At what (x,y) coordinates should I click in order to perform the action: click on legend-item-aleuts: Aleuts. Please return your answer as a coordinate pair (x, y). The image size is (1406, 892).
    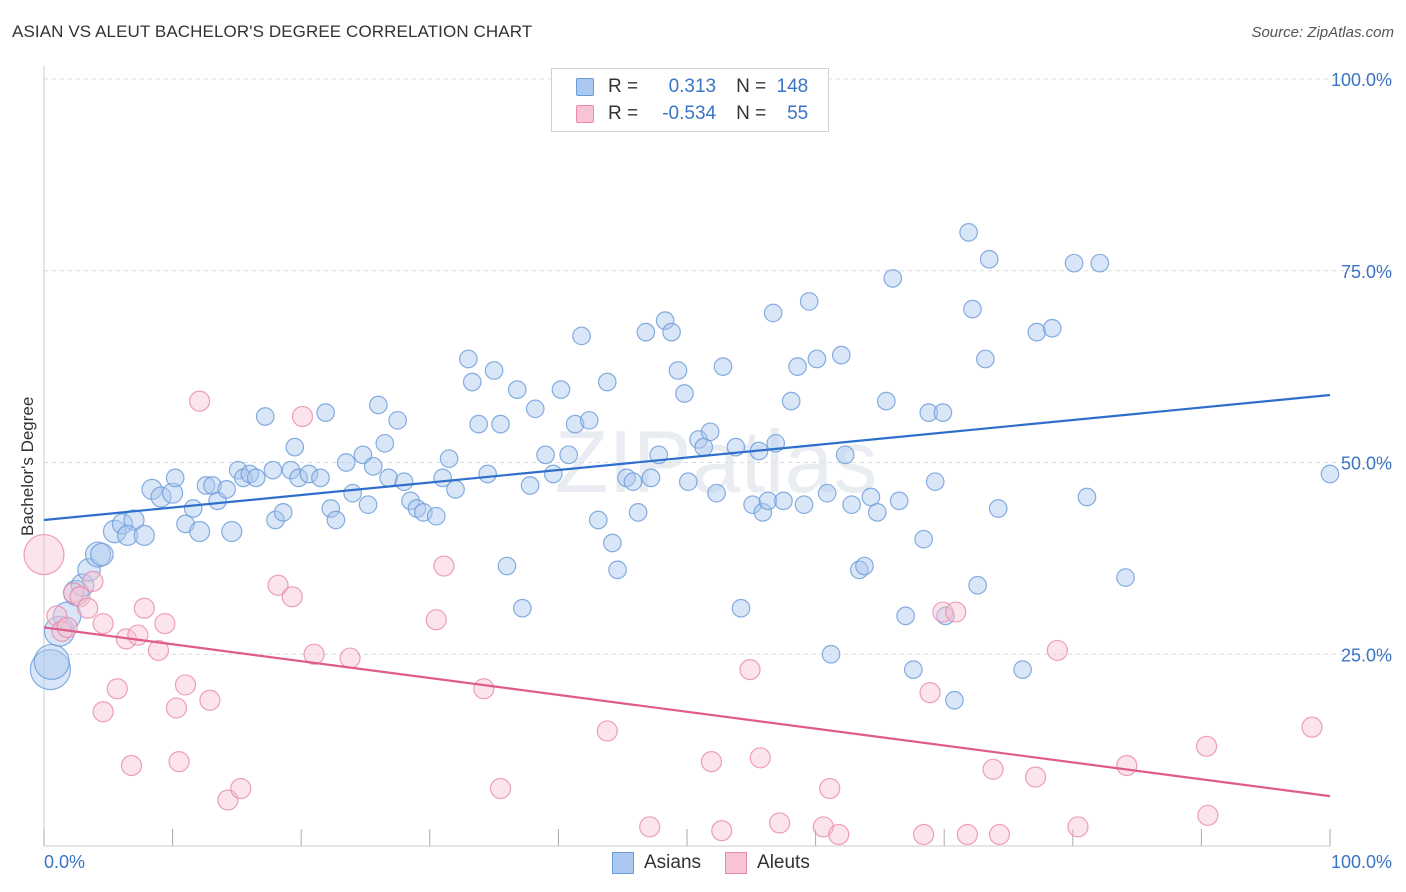
    Looking at the image, I should click on (767, 863).